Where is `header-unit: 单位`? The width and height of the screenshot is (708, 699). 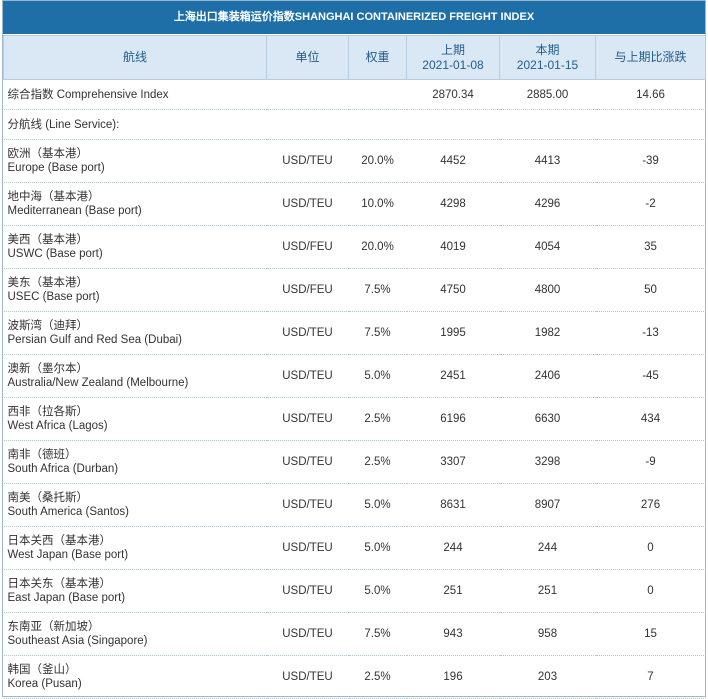
header-unit: 单位 is located at coordinates (307, 57).